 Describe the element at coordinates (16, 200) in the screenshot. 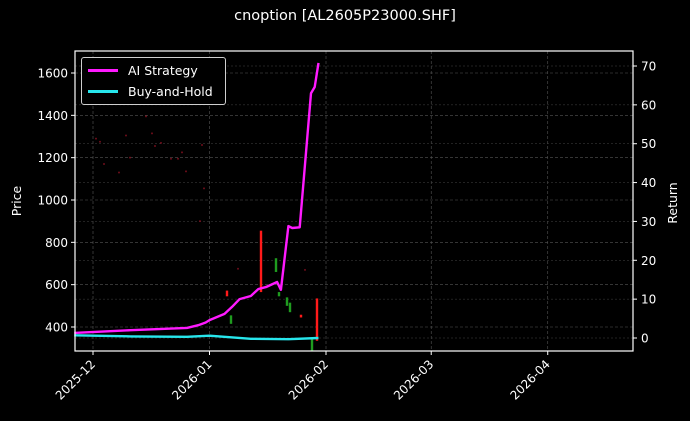

I see `y-axis-label-price: Price` at that location.